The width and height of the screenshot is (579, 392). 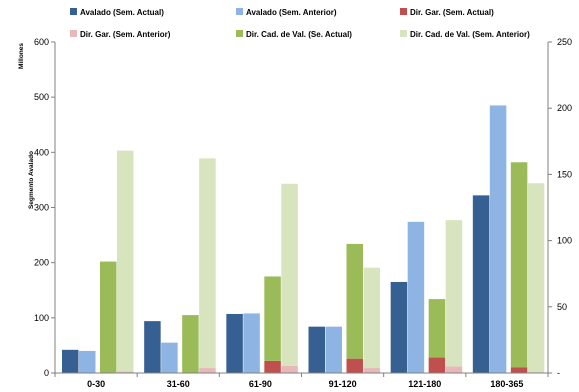 I want to click on y-tick-label: 600, so click(x=41, y=42).